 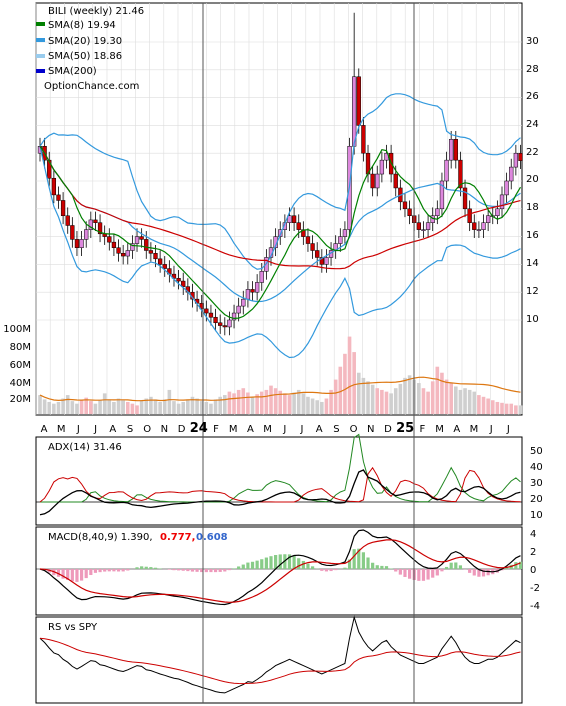 What do you see at coordinates (336, 429) in the screenshot?
I see `month-label: S` at bounding box center [336, 429].